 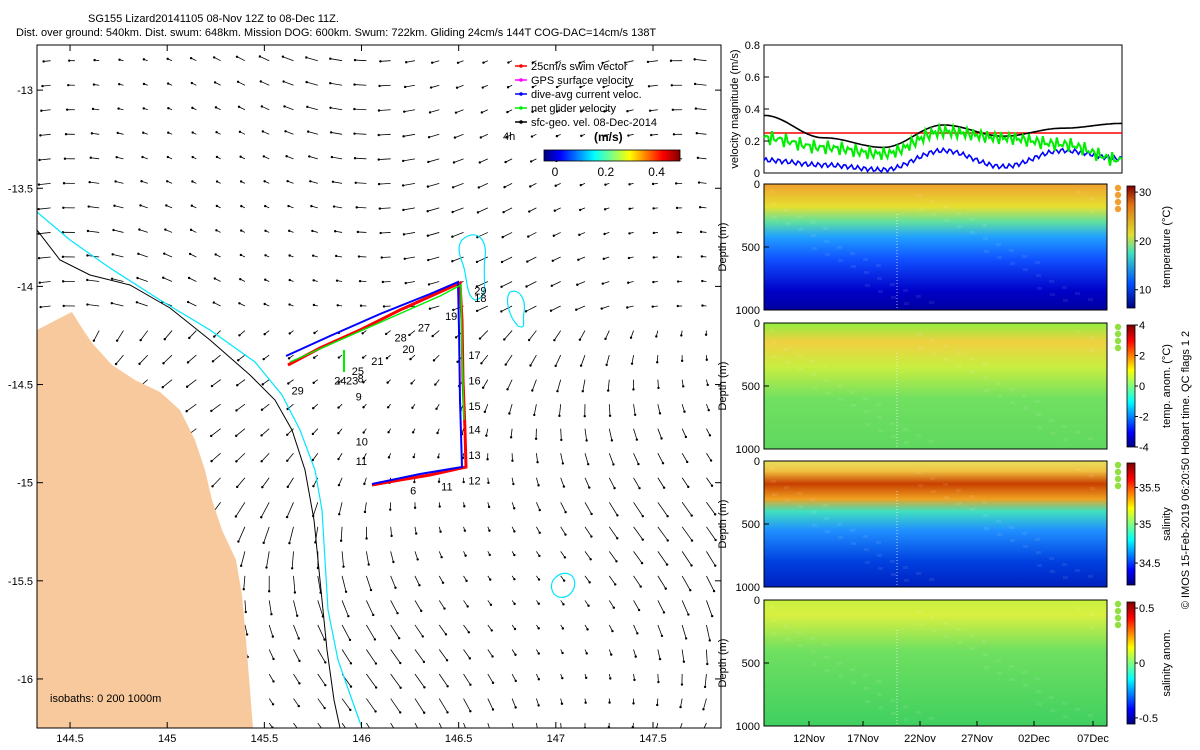 I want to click on section-panel: 0 500 1000 Depth (m) 0.5 0 -0.5 salinity anom., so click(x=945, y=664).